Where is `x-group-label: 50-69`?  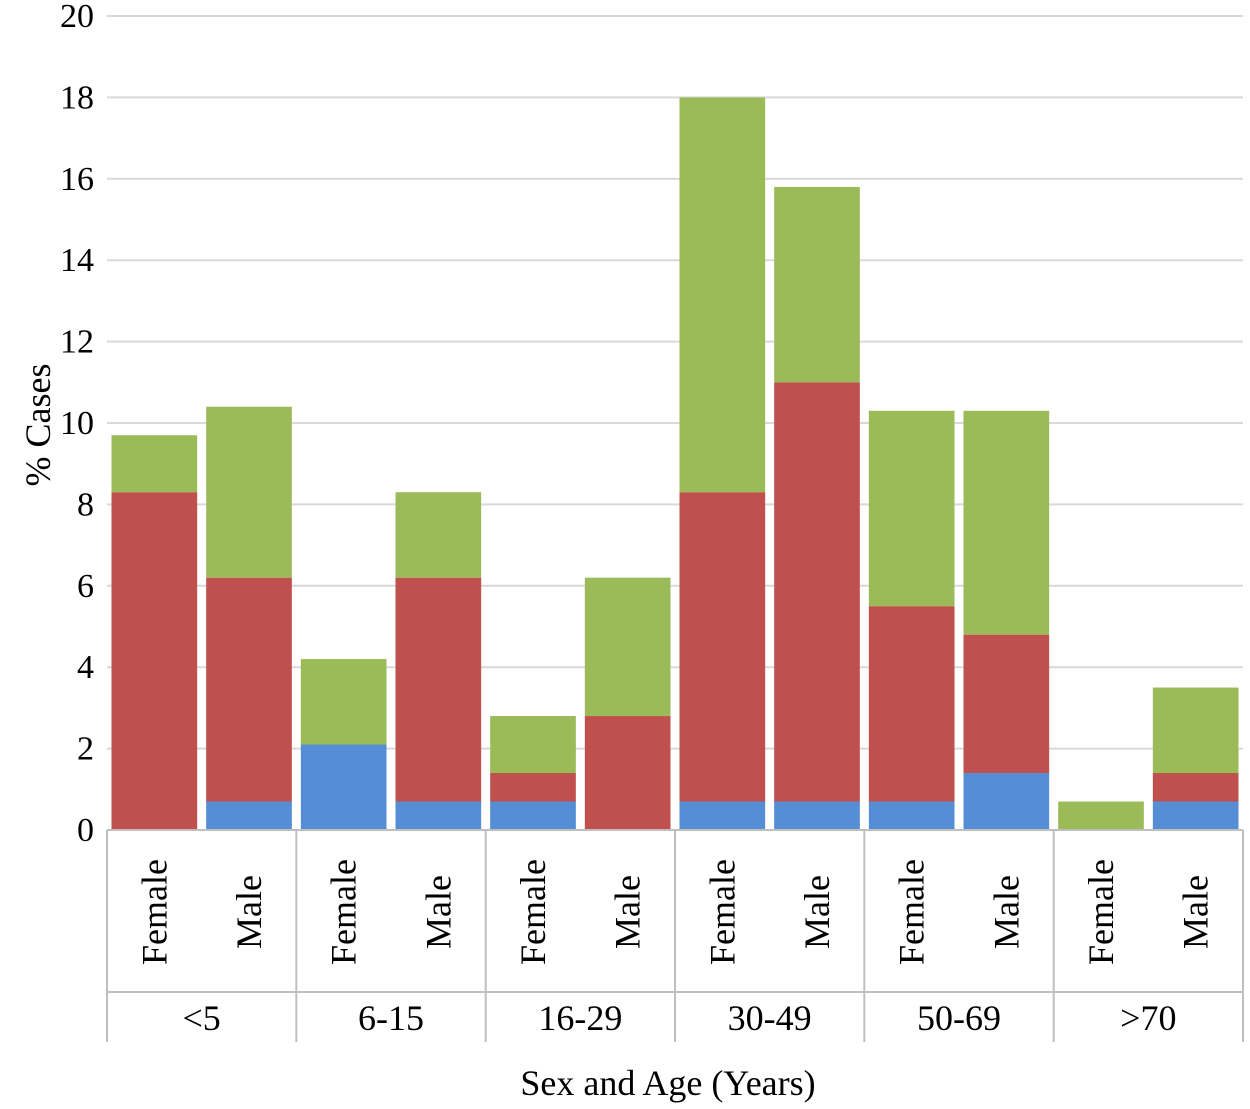 x-group-label: 50-69 is located at coordinates (959, 1018).